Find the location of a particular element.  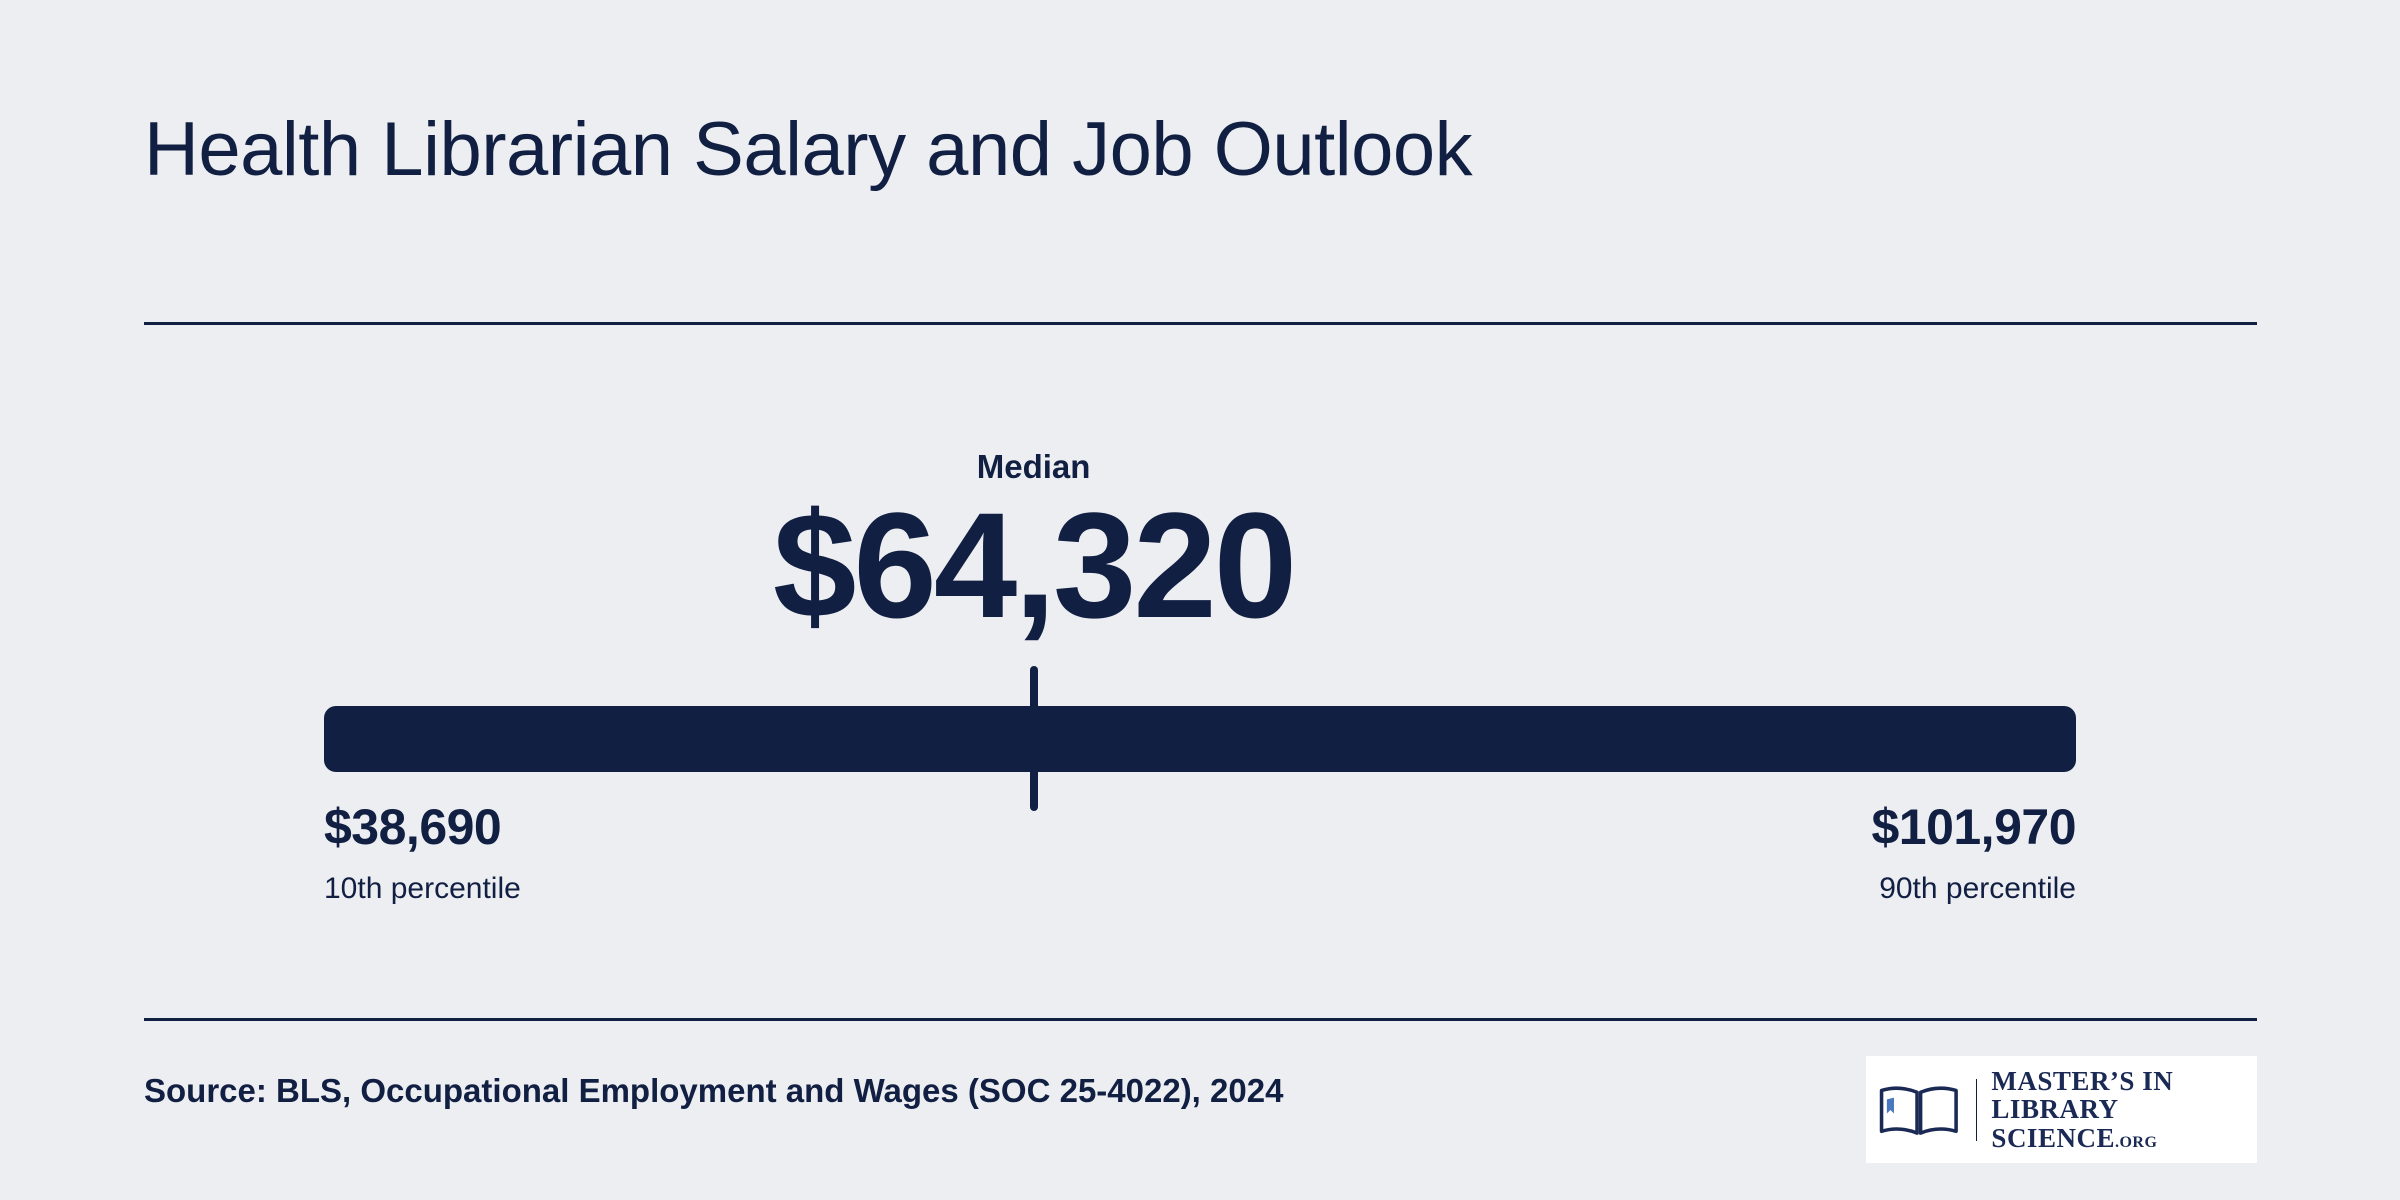

high-percentile: $101,970 90th percentile is located at coordinates (1973, 853).